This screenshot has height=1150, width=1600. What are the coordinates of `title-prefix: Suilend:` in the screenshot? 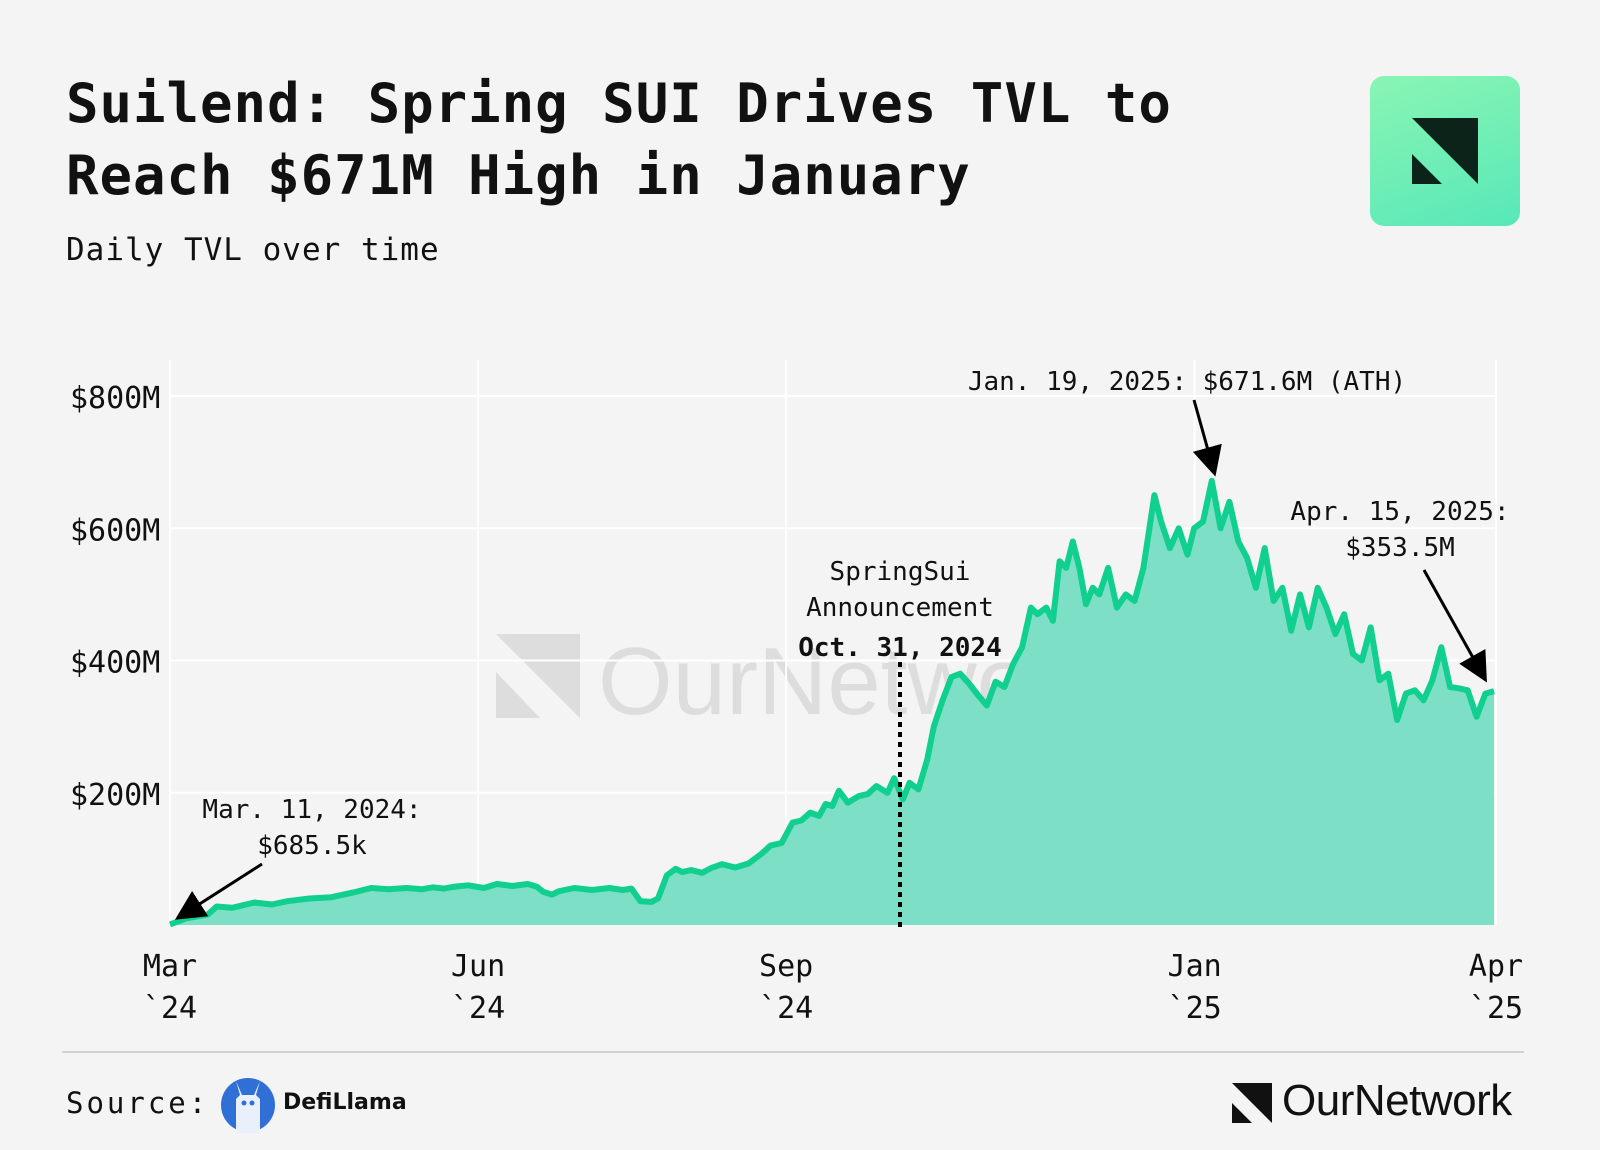 It's located at (200, 103).